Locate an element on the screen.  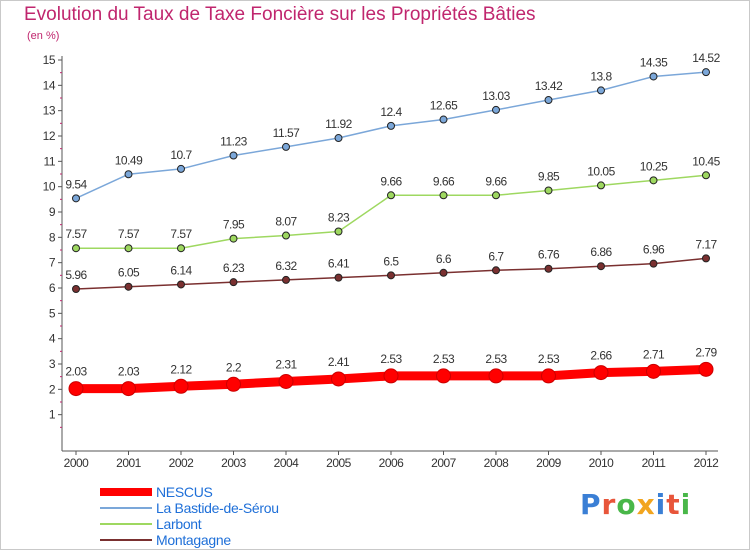
data-label: 10.05 is located at coordinates (601, 171).